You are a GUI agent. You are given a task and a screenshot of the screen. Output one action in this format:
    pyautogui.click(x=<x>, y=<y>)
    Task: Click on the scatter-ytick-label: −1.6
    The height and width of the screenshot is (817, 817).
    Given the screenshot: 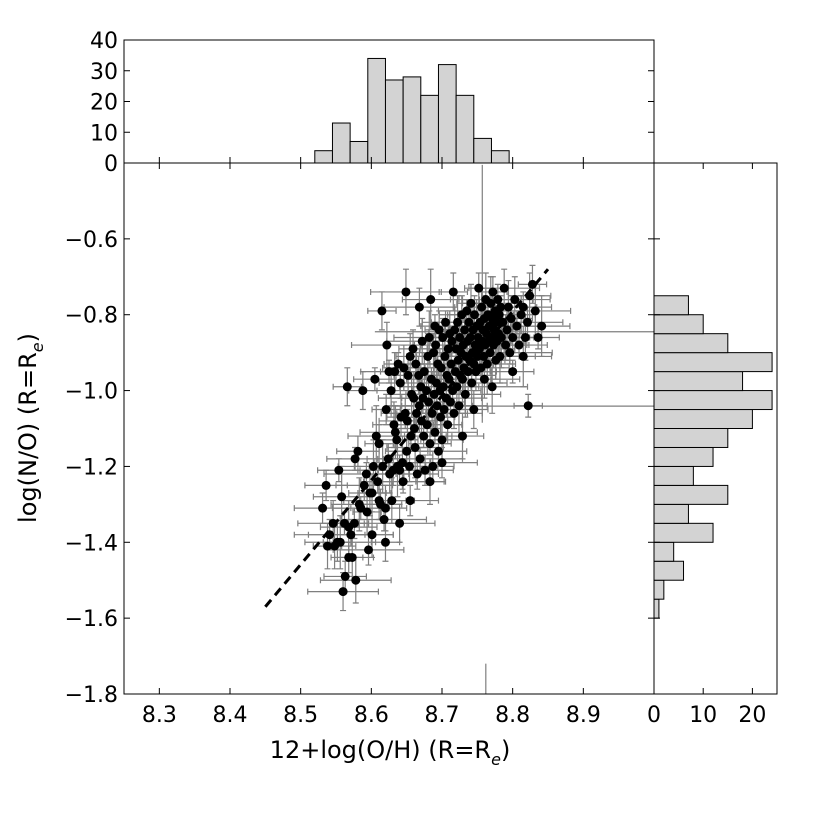 What is the action you would take?
    pyautogui.click(x=91, y=619)
    